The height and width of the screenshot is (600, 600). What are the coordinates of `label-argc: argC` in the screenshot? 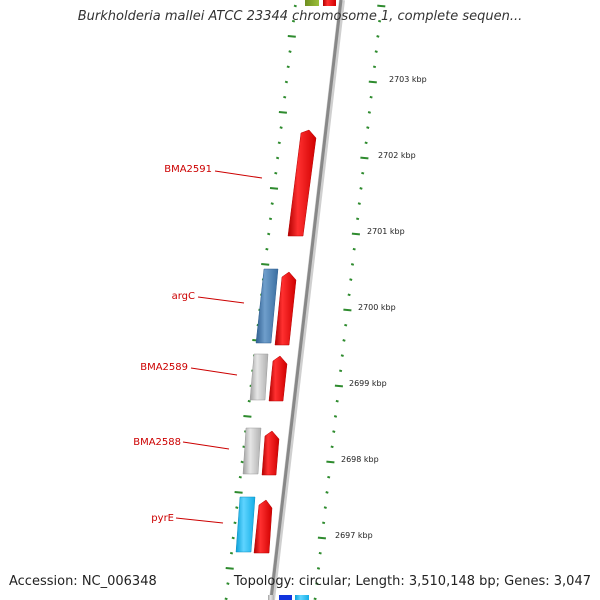 It's located at (183, 296).